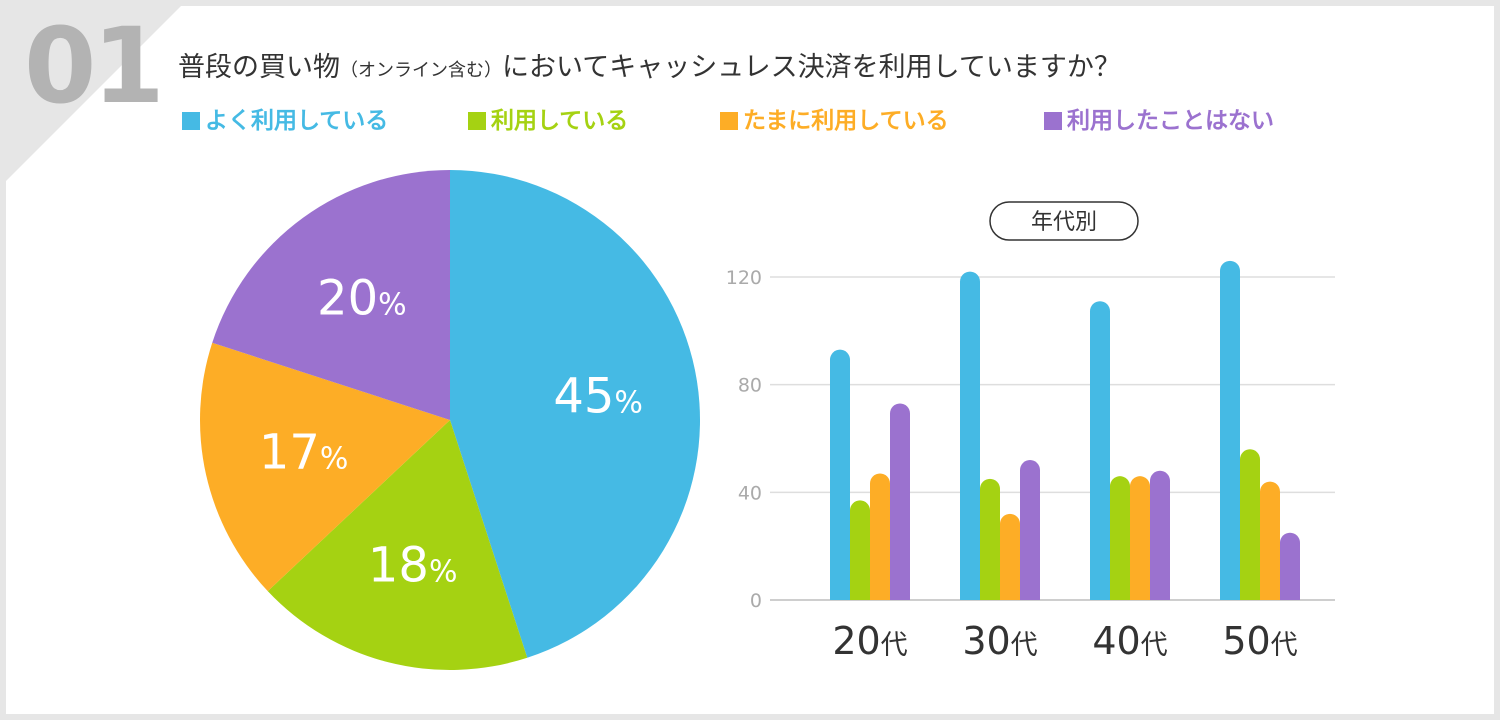  Describe the element at coordinates (297, 121) in the screenshot. I see `legend-label: よく利用している` at that location.